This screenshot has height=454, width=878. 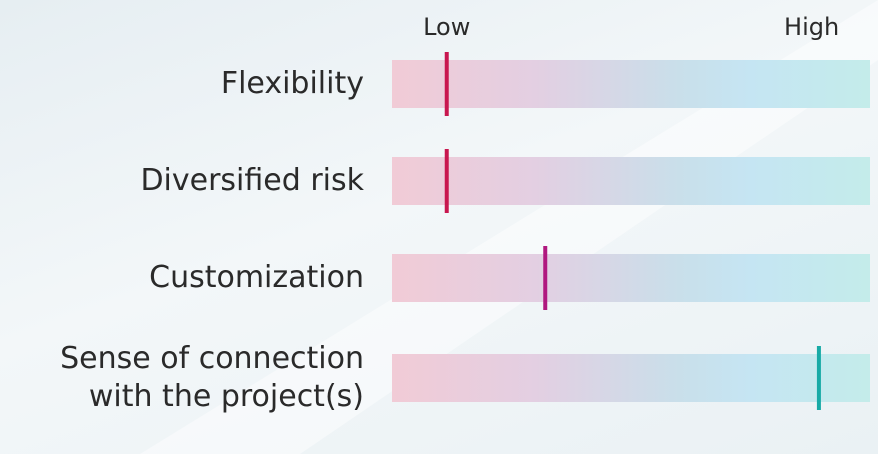 I want to click on x-tick-label: High, so click(x=811, y=27).